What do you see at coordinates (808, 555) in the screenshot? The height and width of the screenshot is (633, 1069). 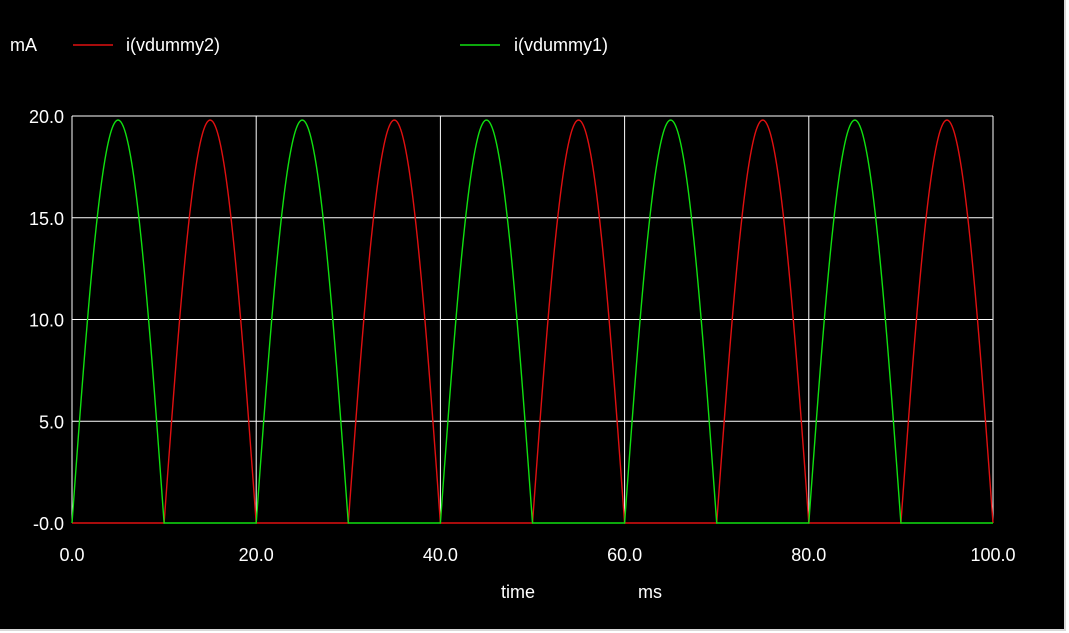 I see `x-tick-label: 80.0` at bounding box center [808, 555].